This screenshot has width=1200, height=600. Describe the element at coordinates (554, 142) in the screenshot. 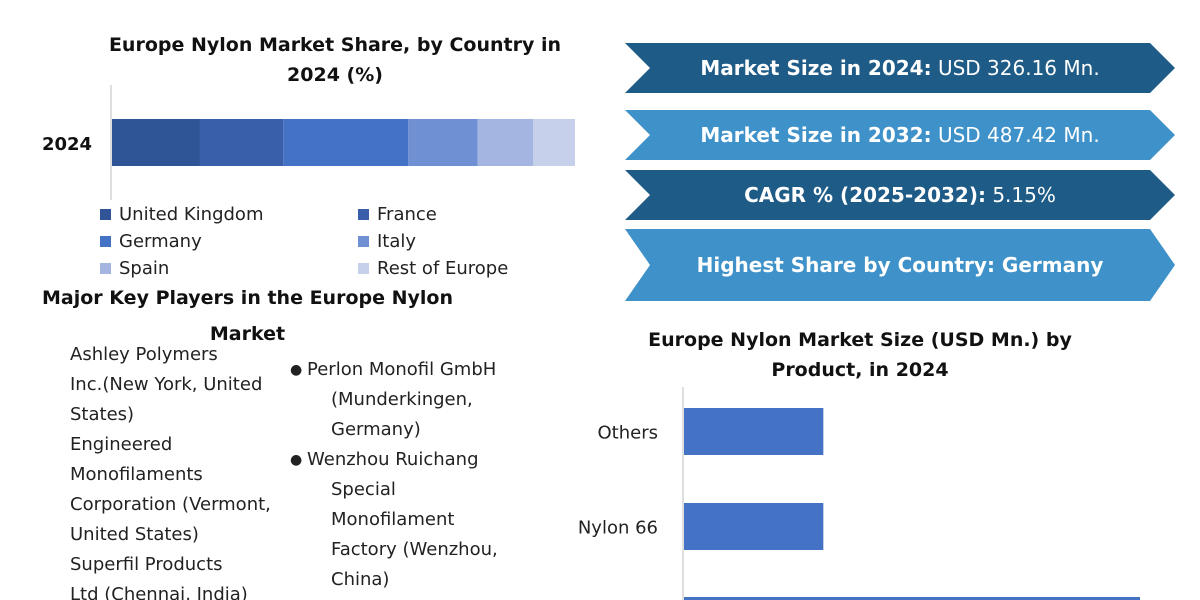

I see `share-segment-rest-of-europe` at that location.